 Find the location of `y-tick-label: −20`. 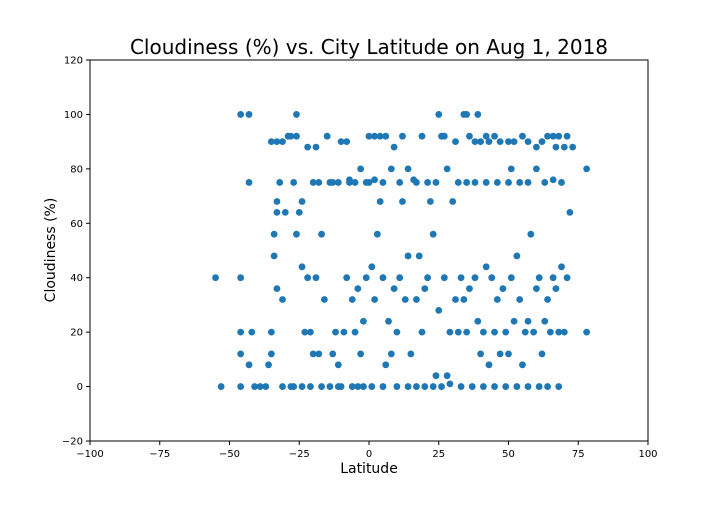

y-tick-label: −20 is located at coordinates (72, 442).